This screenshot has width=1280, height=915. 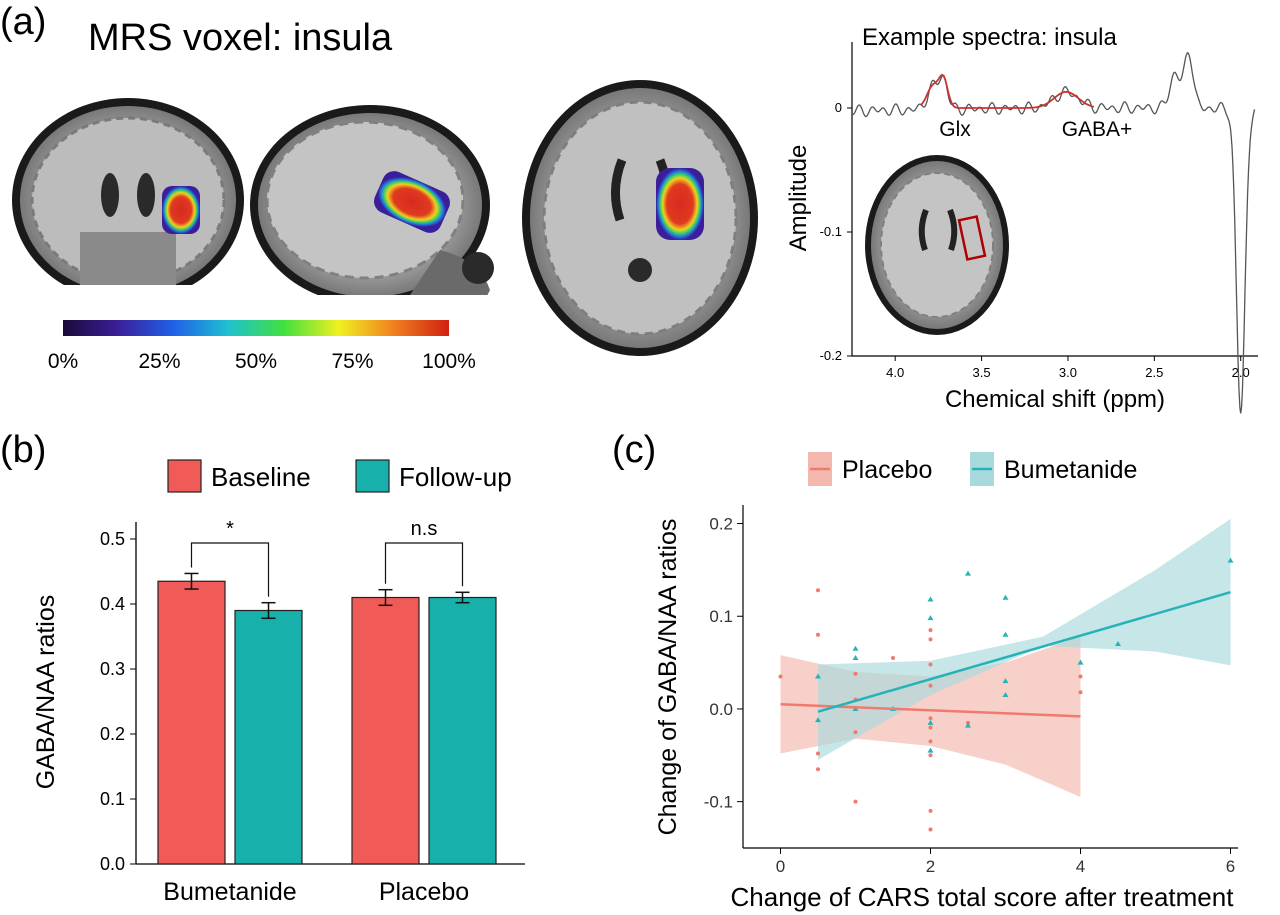 I want to click on legend-label: Placebo, so click(x=887, y=470).